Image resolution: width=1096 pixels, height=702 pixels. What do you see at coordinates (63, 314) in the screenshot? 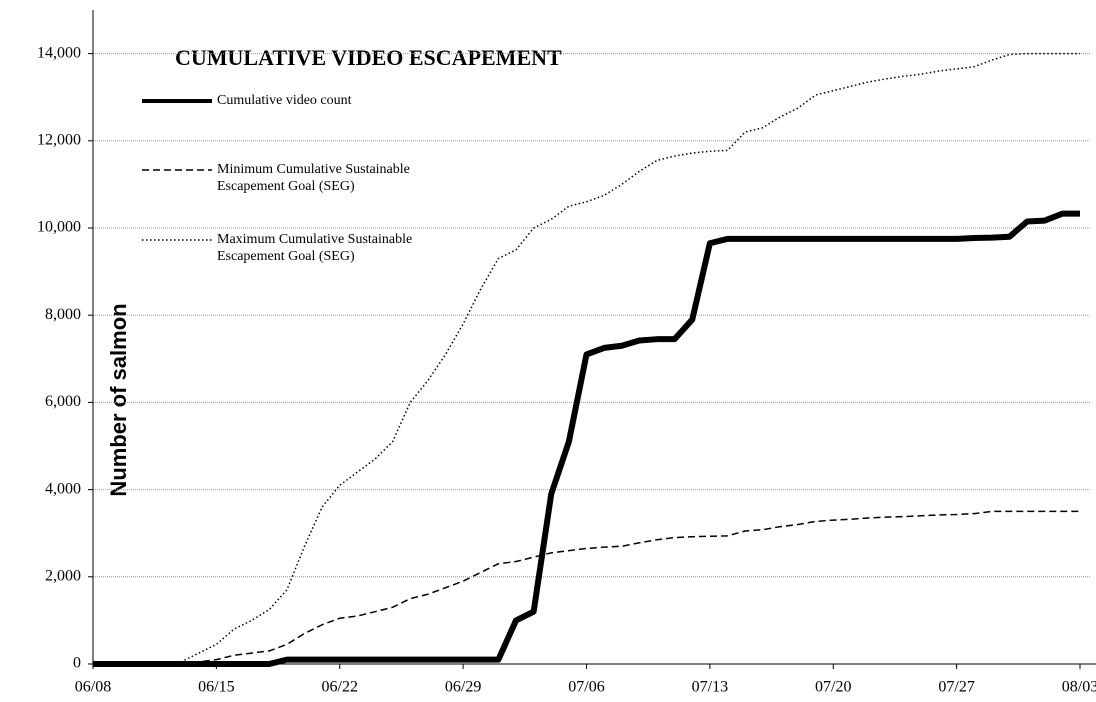
I see `y-tick-label: 8,000` at bounding box center [63, 314].